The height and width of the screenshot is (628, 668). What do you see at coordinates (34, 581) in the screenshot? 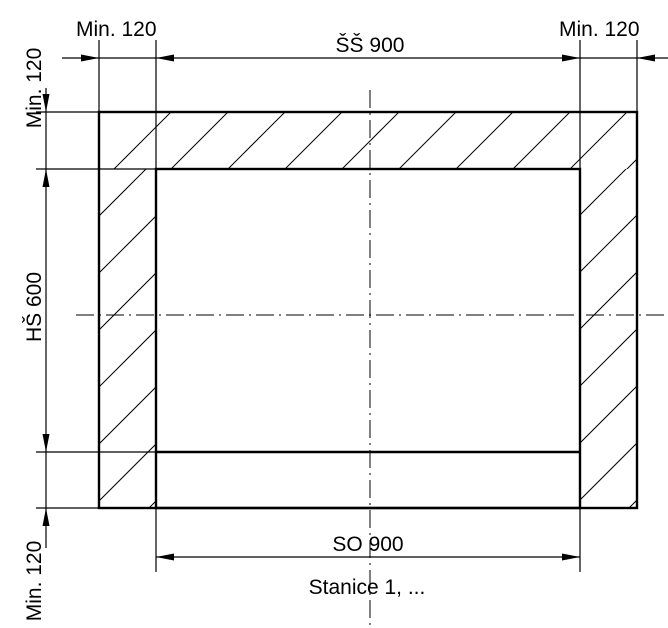
I see `label-left-bottom-min: Min. 120` at bounding box center [34, 581].